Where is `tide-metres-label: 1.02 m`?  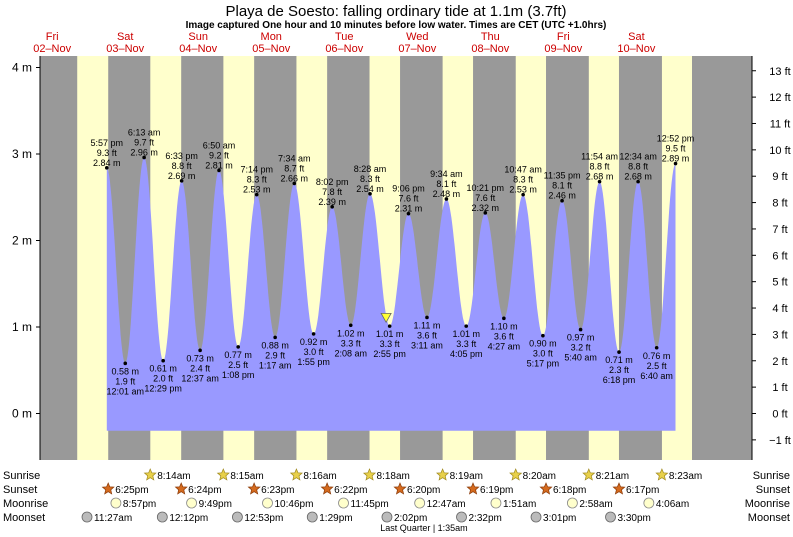 tide-metres-label: 1.02 m is located at coordinates (351, 333).